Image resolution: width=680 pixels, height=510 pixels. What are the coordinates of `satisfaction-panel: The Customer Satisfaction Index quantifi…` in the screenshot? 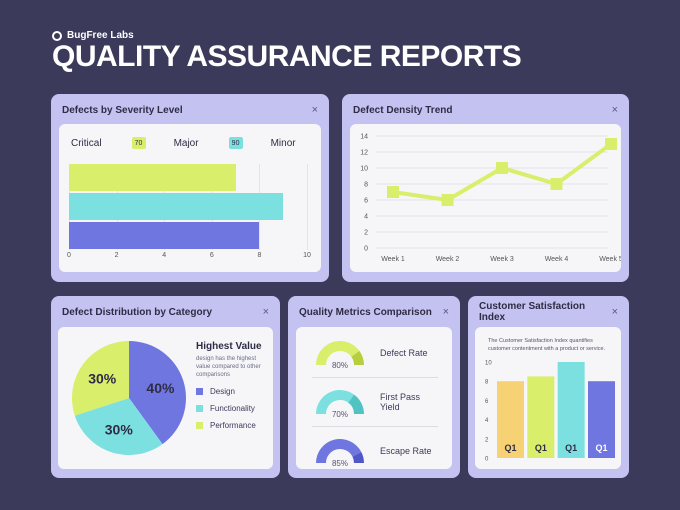 It's located at (548, 398).